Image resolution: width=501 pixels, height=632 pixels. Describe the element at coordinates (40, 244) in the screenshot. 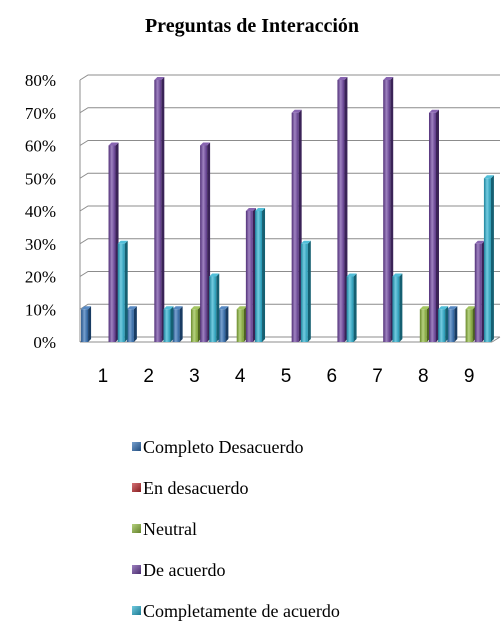

I see `y-tick-label: 30%` at that location.